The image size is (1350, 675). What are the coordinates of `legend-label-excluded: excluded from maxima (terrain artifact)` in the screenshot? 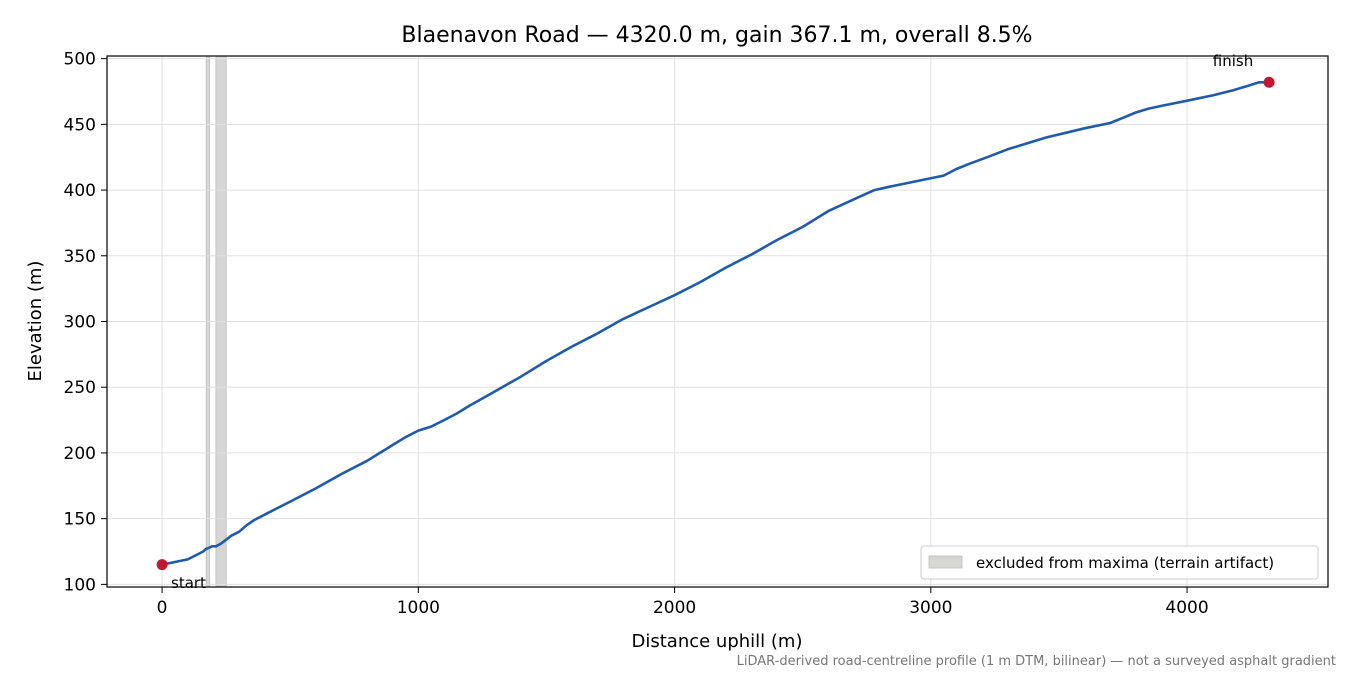 It's located at (1125, 563).